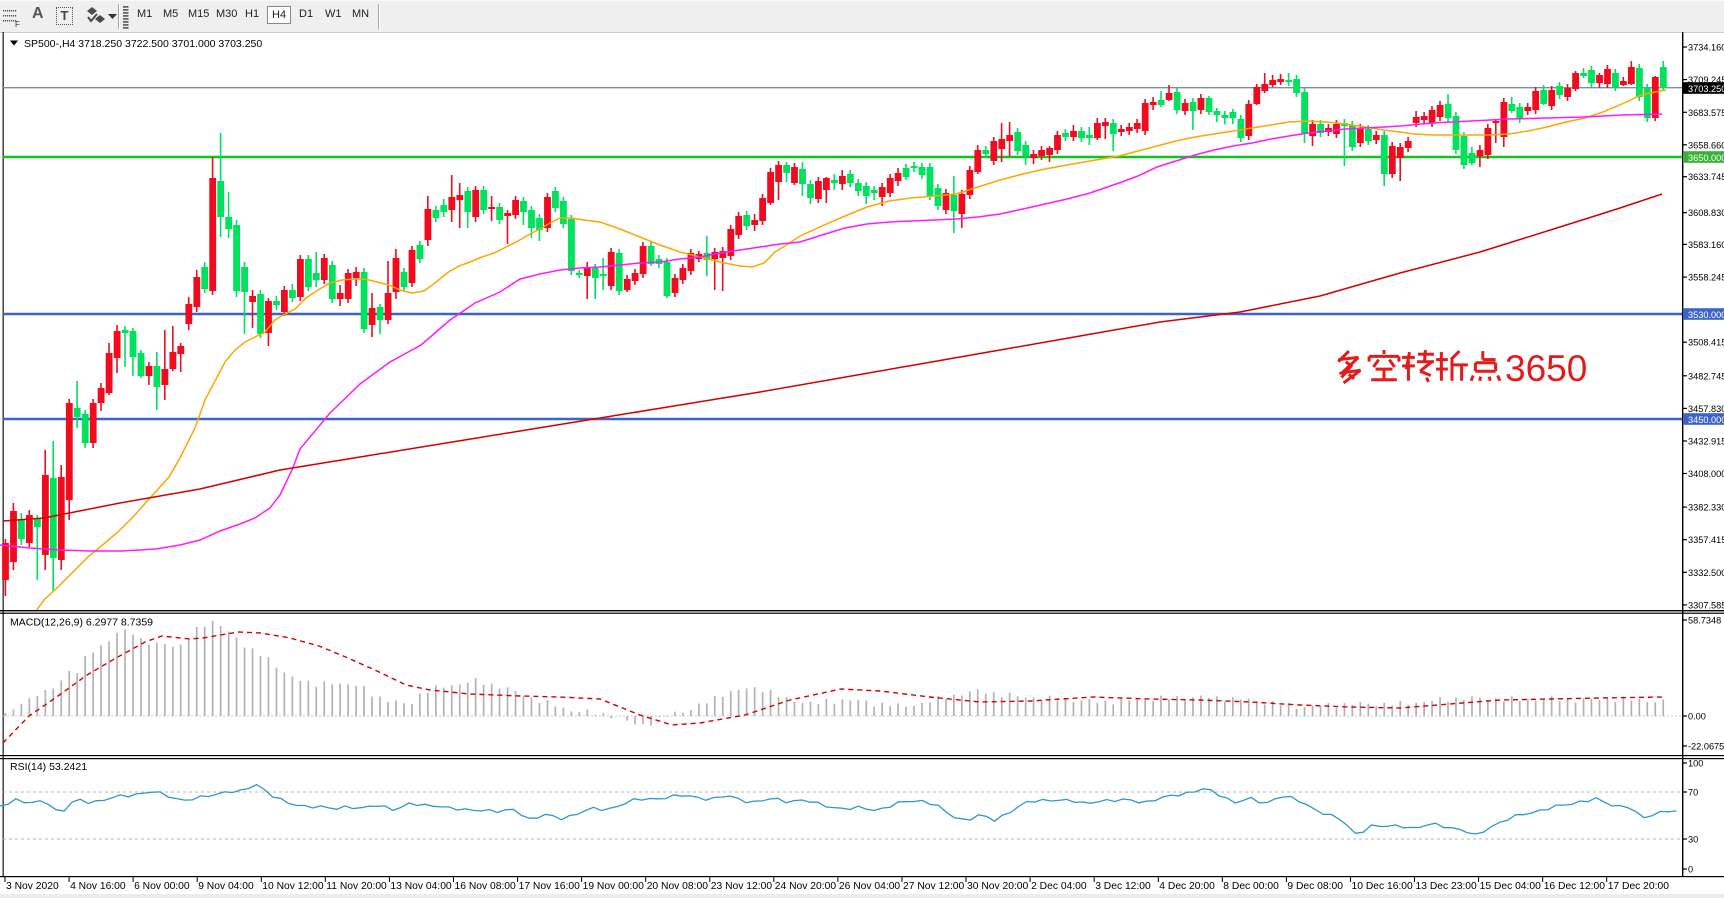  What do you see at coordinates (98, 886) in the screenshot?
I see `svg-text: 4 Nov 16:00` at bounding box center [98, 886].